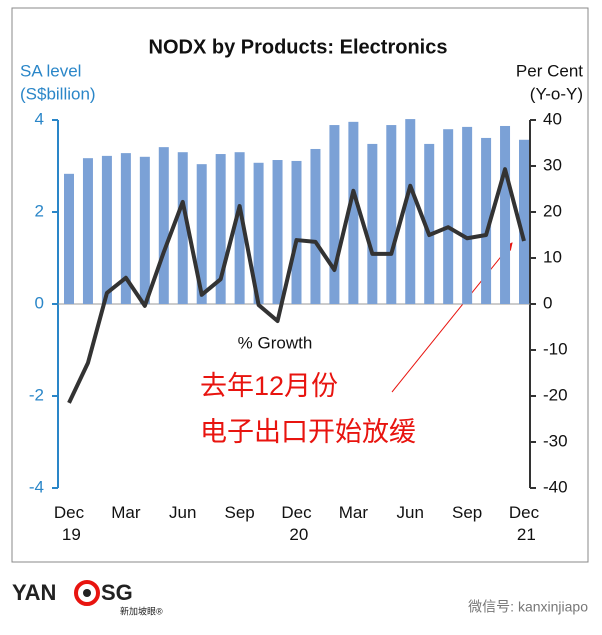  What do you see at coordinates (269, 386) in the screenshot?
I see `annotation: 去年12月份` at bounding box center [269, 386].